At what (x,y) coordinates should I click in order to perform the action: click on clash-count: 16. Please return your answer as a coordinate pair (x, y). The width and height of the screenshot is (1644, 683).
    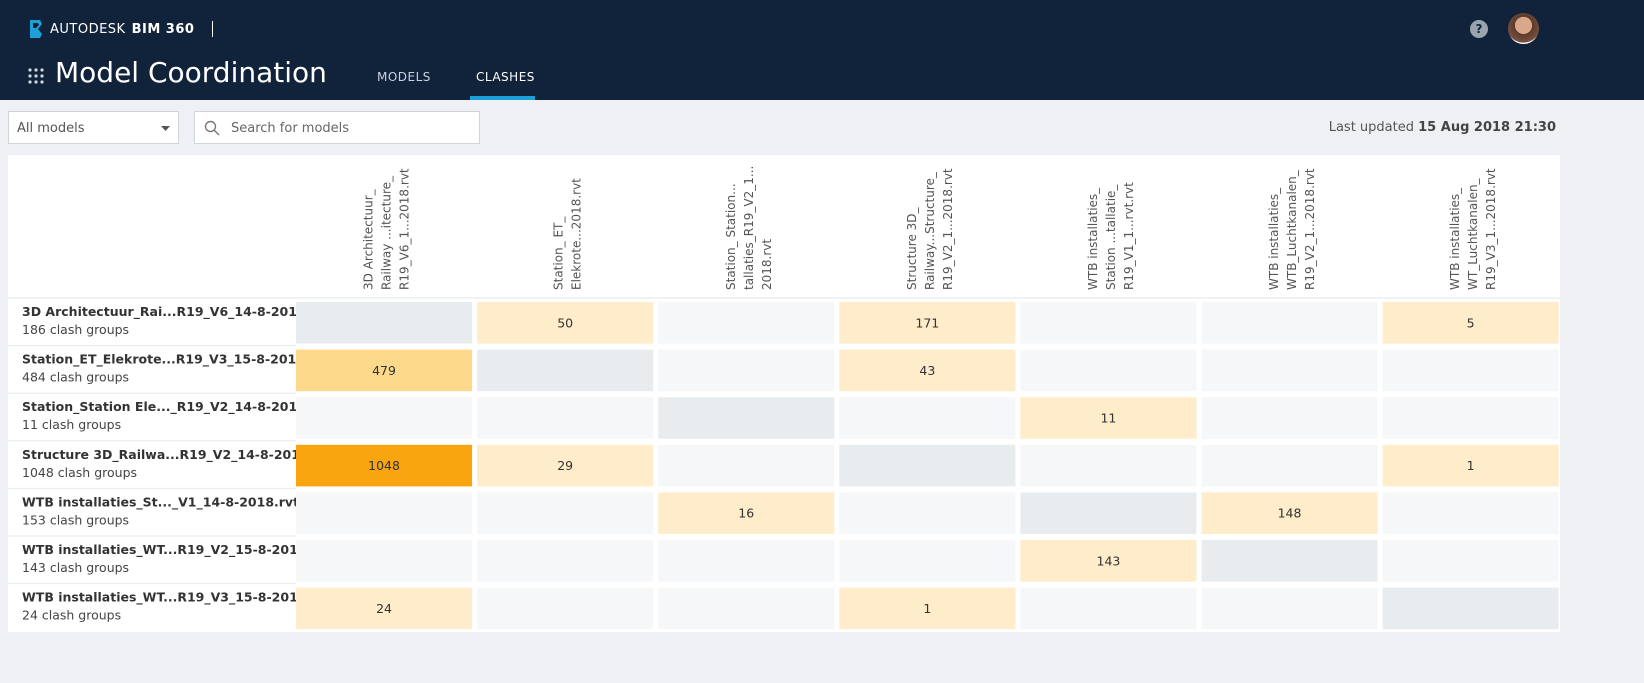
    Looking at the image, I should click on (746, 513).